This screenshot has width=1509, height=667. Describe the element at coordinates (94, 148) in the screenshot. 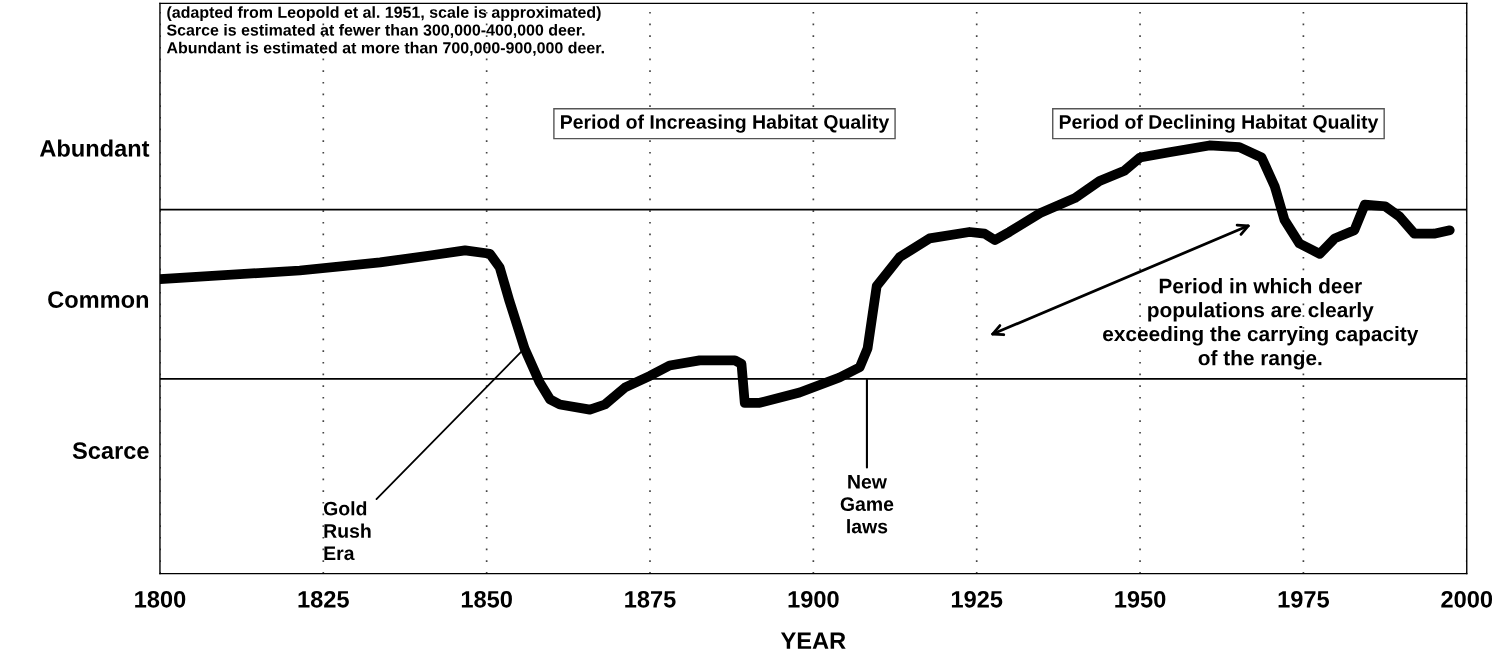

I see `text: Abundant` at that location.